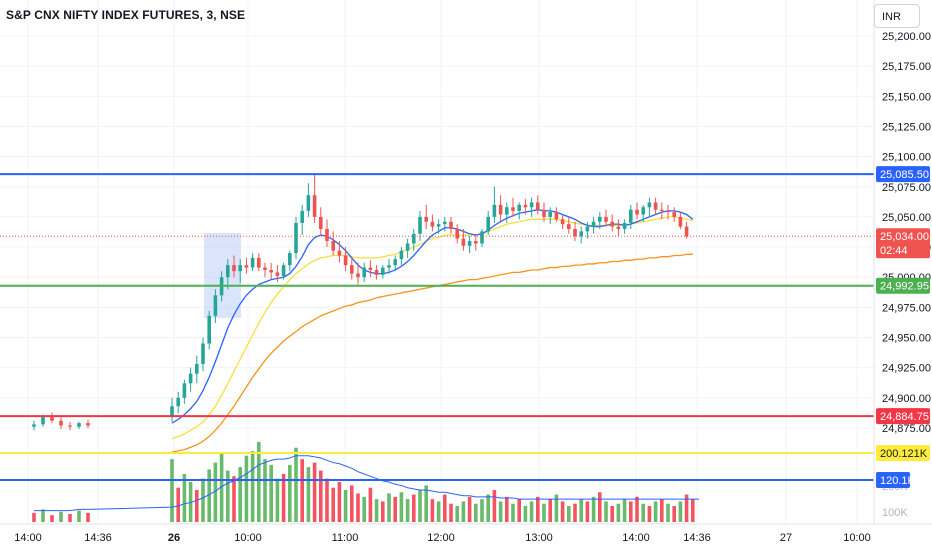 The height and width of the screenshot is (555, 932). I want to click on price-axis, so click(903, 262).